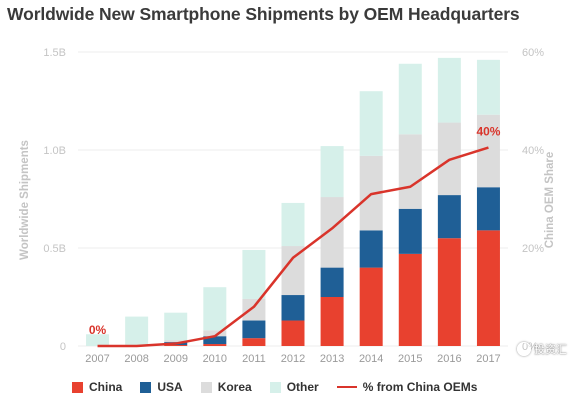  I want to click on legend-item-korea: Korea, so click(226, 387).